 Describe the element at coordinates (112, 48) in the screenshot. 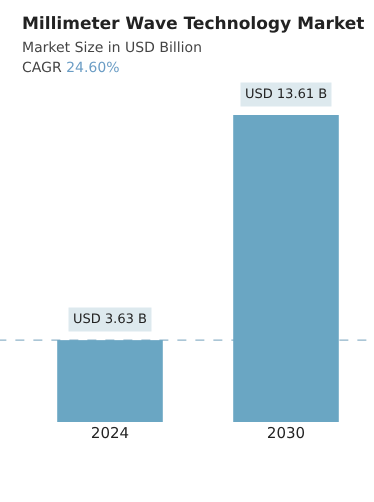

I see `chart-subtitle: Market Size in USD Billion` at that location.